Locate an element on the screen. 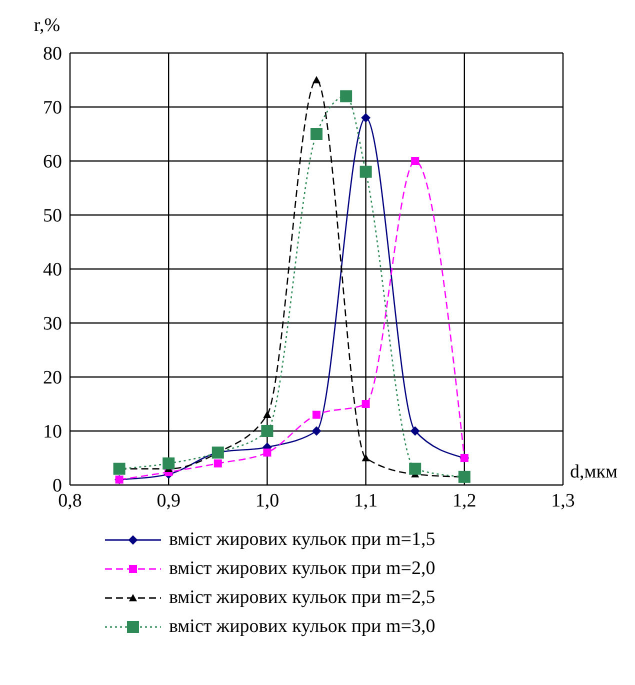 The width and height of the screenshot is (635, 685). x-tick-label: 0,8 is located at coordinates (70, 501).